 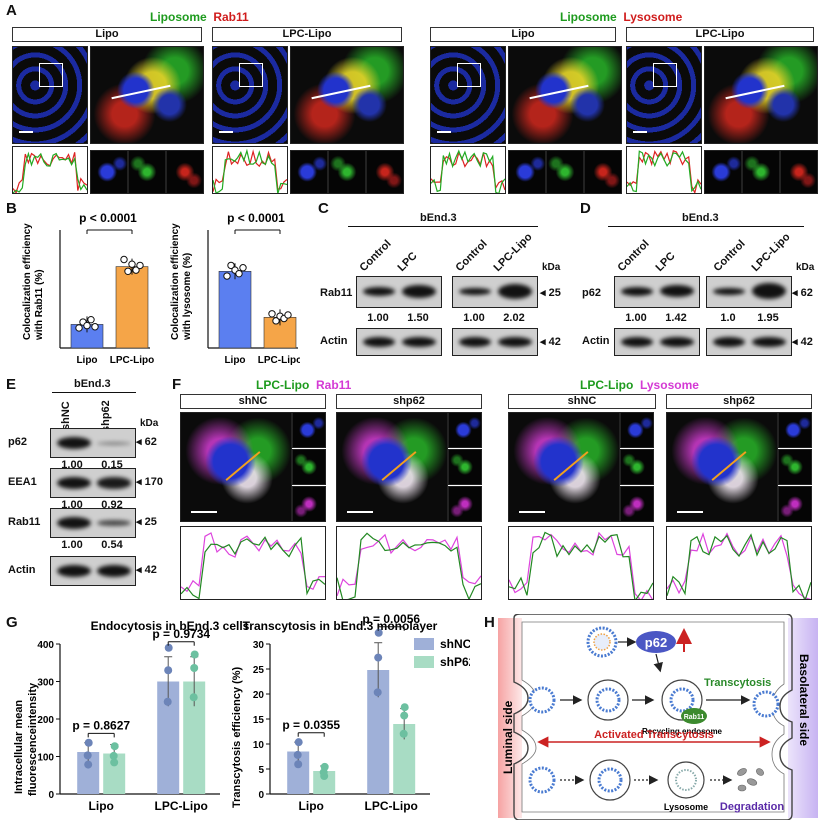 I want to click on y-tick-label: 300, so click(x=45, y=683).